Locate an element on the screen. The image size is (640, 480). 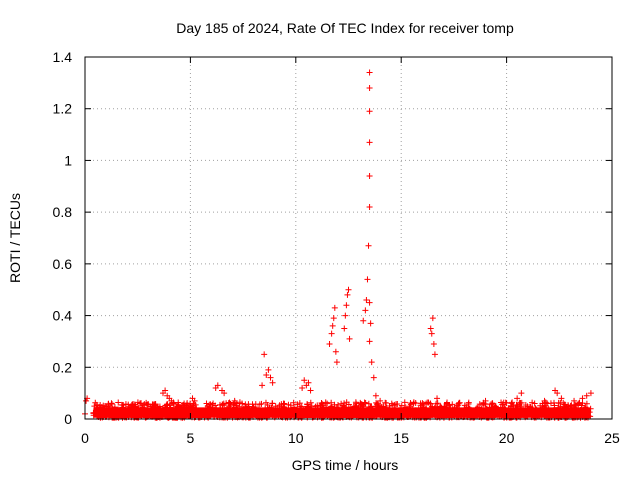
x-tick-label: 5 is located at coordinates (191, 438).